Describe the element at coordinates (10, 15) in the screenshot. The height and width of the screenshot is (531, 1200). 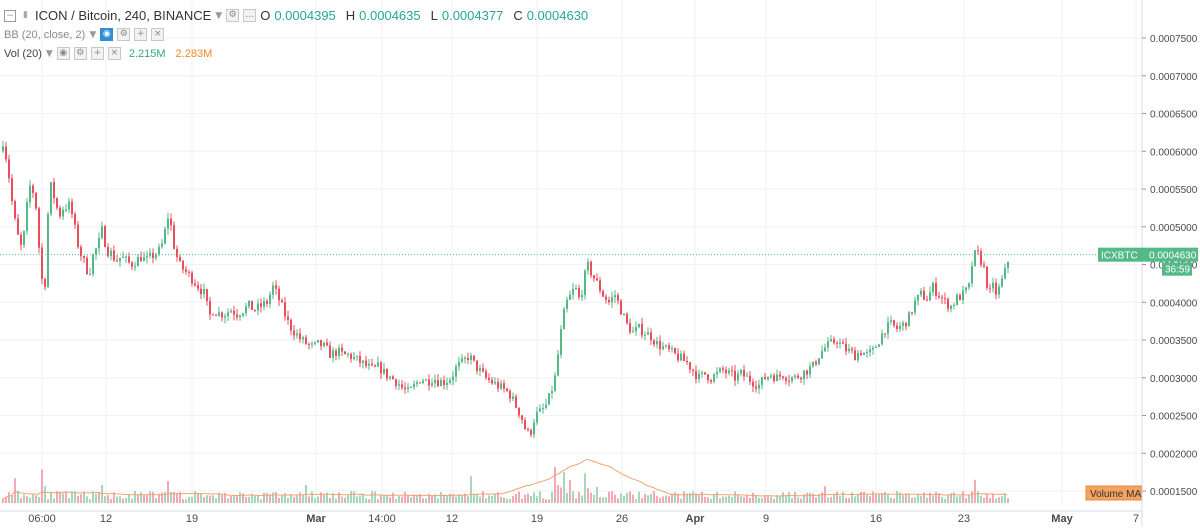
I see `collapse-icon: −` at that location.